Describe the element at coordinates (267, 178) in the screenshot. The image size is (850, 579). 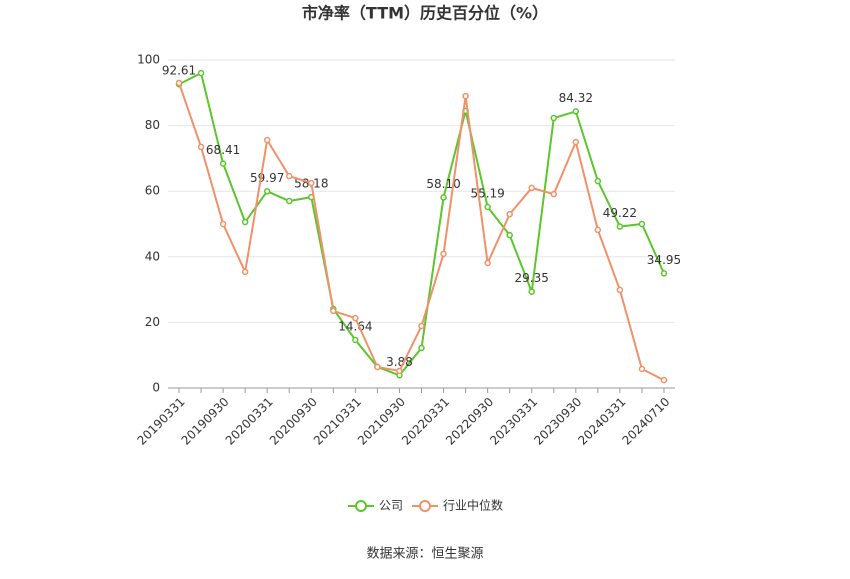
I see `data-label: 59.97` at that location.